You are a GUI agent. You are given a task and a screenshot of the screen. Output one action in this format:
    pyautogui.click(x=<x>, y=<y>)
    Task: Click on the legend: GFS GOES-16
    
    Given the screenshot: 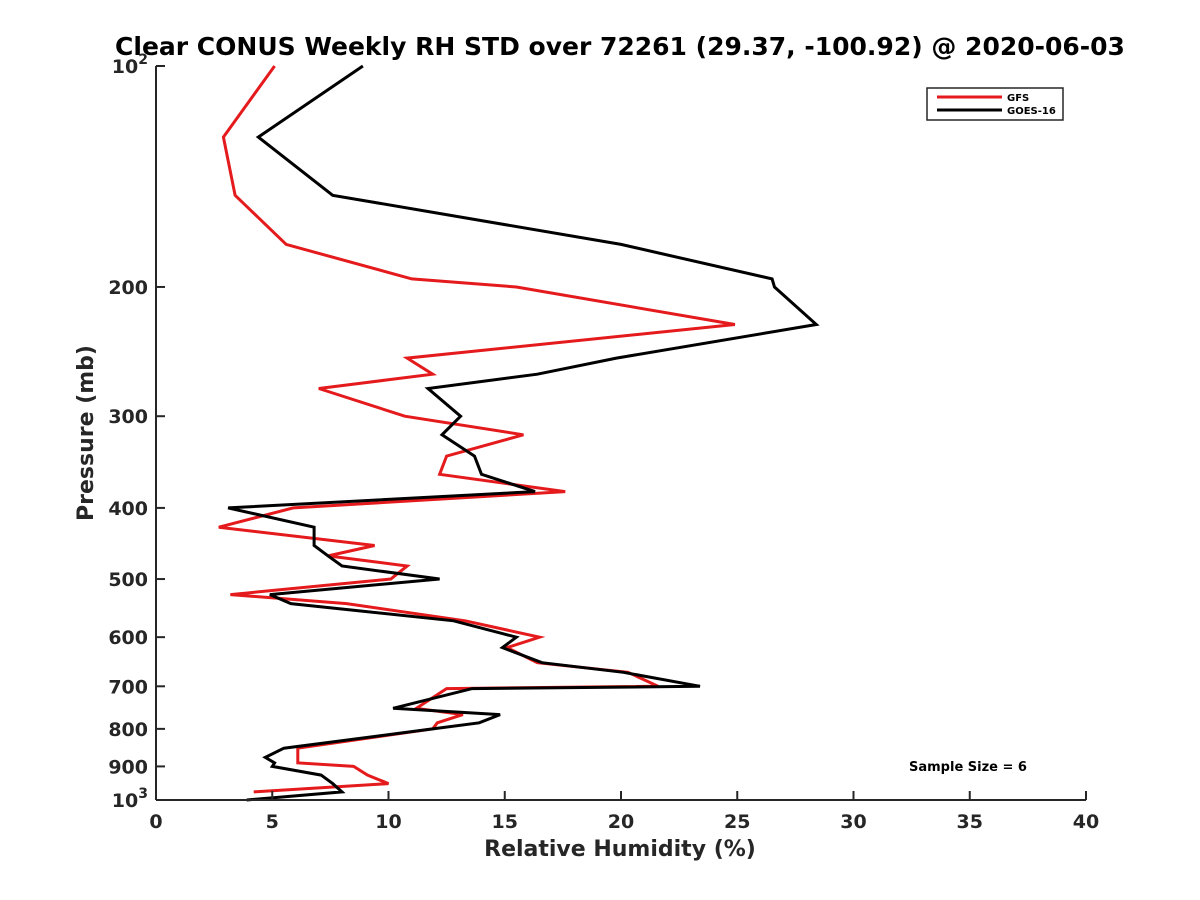 What is the action you would take?
    pyautogui.click(x=995, y=104)
    